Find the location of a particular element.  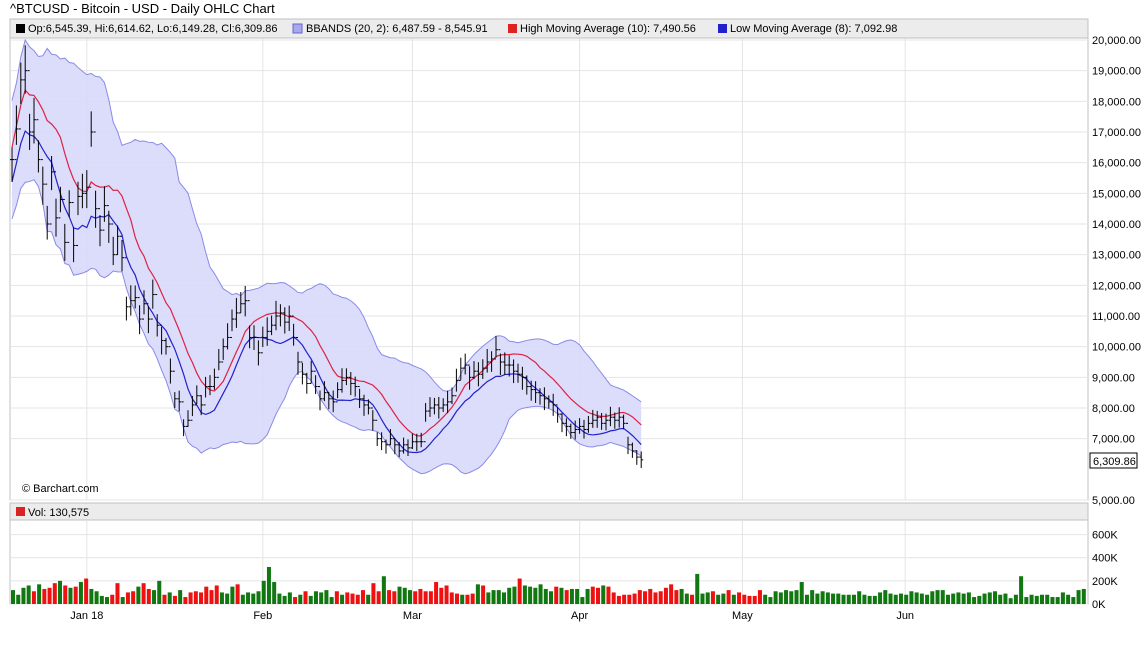

price-tick-label: 8,000.00 is located at coordinates (1113, 409).